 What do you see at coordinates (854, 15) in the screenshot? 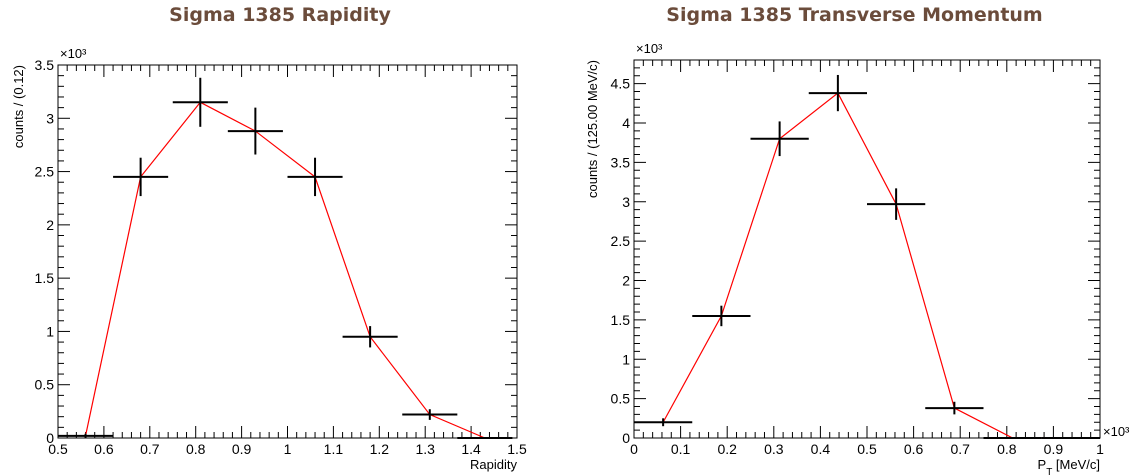
I see `chart-title: Sigma 1385 Transverse Momentum` at bounding box center [854, 15].